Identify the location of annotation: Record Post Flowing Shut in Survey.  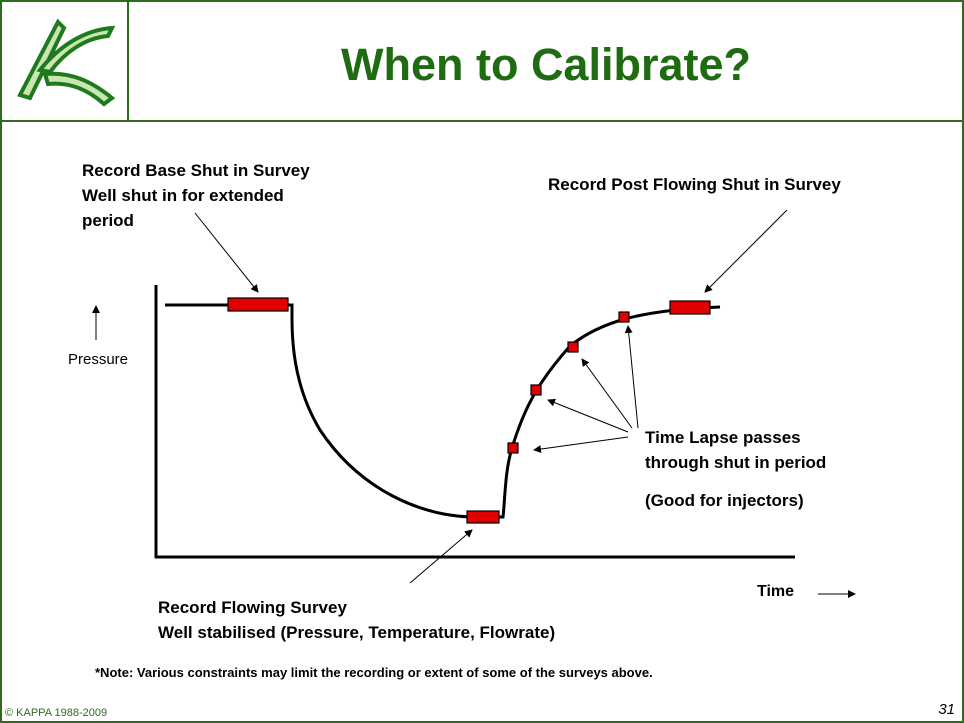
(694, 184).